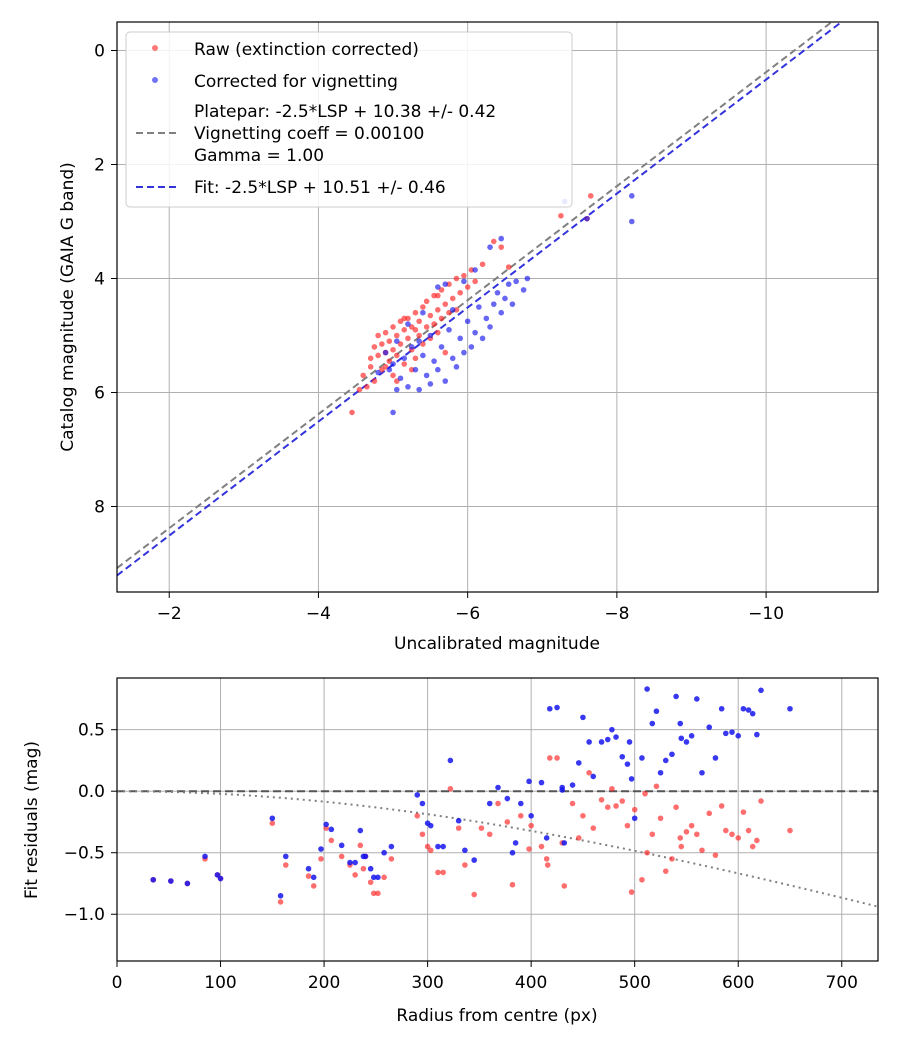  Describe the element at coordinates (220, 983) in the screenshot. I see `bottom-x-tick-label: 100` at that location.